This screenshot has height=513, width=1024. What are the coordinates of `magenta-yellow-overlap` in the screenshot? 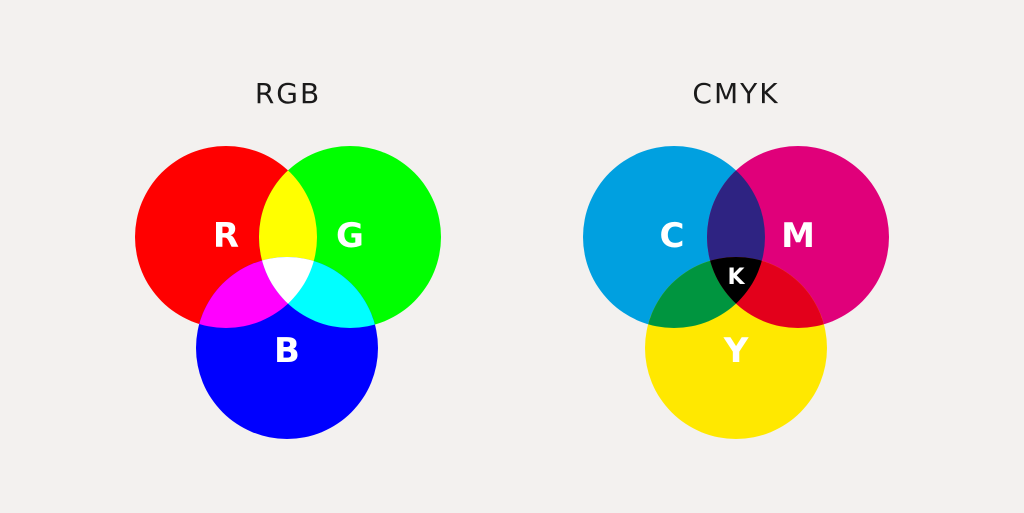 It's located at (767, 292).